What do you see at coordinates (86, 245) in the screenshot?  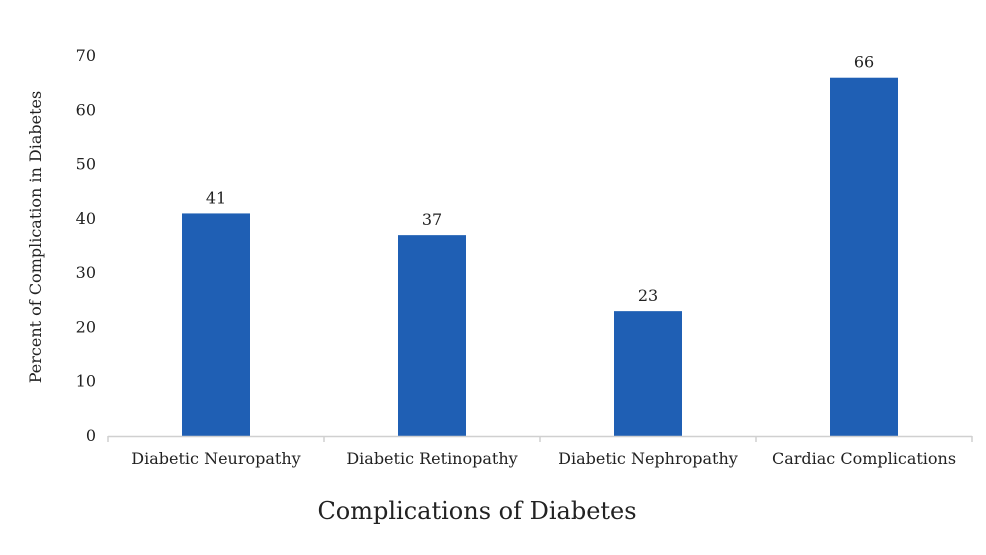 I see `y-axis-ticks: 0 10 20 30 40 50 60 70` at bounding box center [86, 245].